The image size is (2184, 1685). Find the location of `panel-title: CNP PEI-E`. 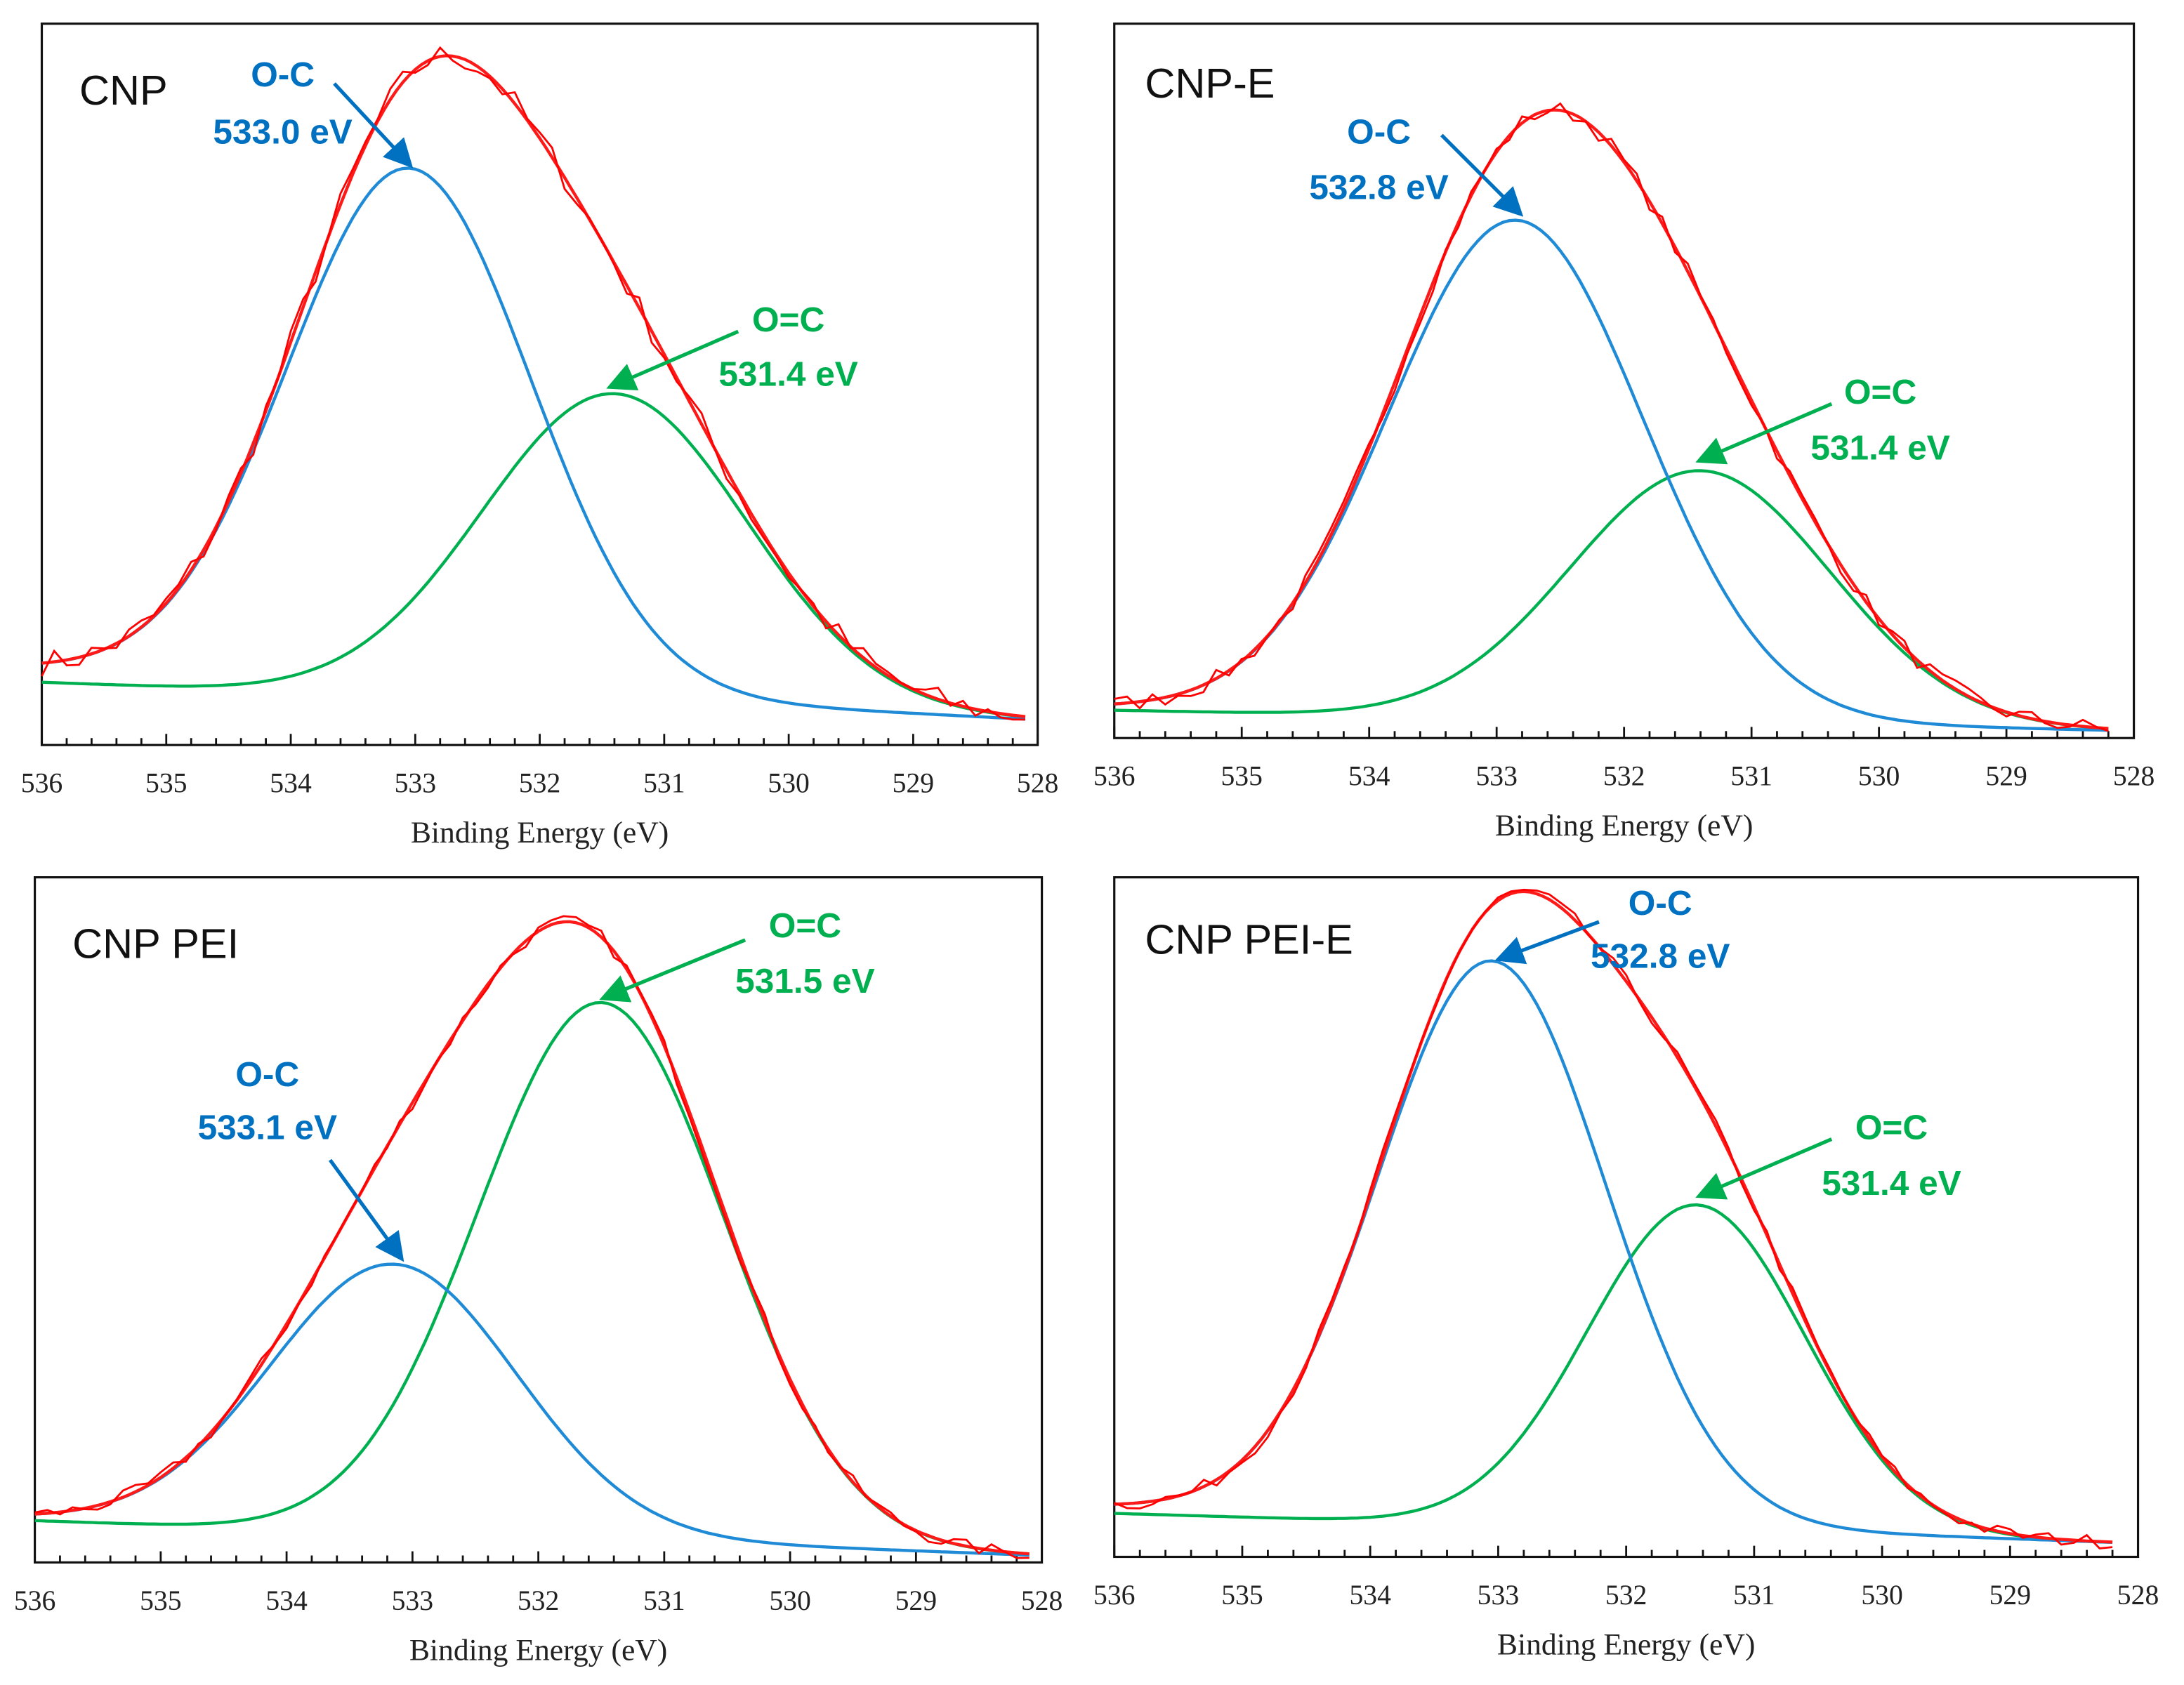

panel-title: CNP PEI-E is located at coordinates (1249, 940).